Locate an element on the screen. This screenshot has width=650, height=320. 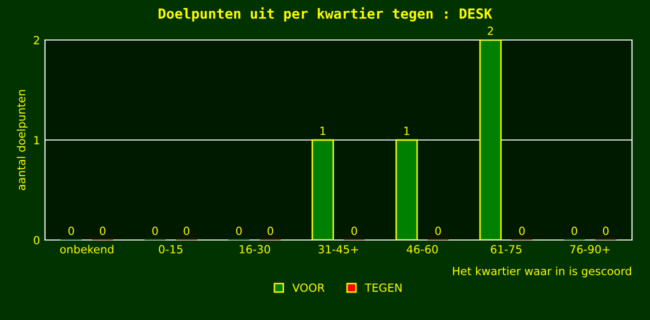
x-tick-label: 61-75 is located at coordinates (506, 249).